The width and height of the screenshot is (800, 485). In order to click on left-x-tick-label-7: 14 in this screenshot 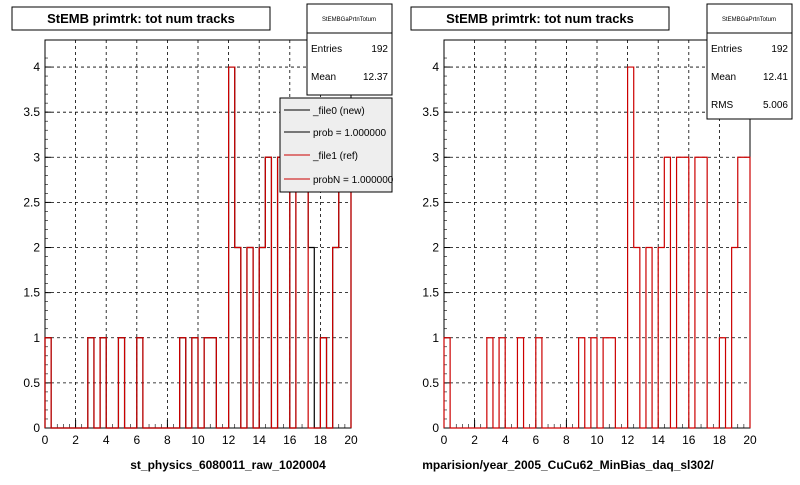, I will do `click(260, 440)`.